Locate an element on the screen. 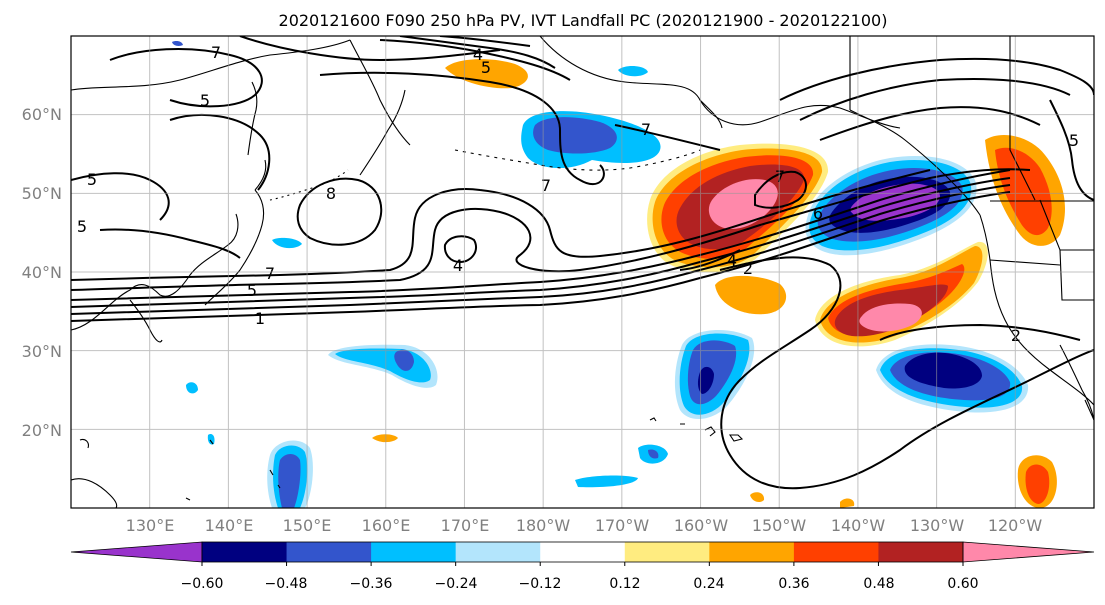  lat-label: 50°N is located at coordinates (42, 193).